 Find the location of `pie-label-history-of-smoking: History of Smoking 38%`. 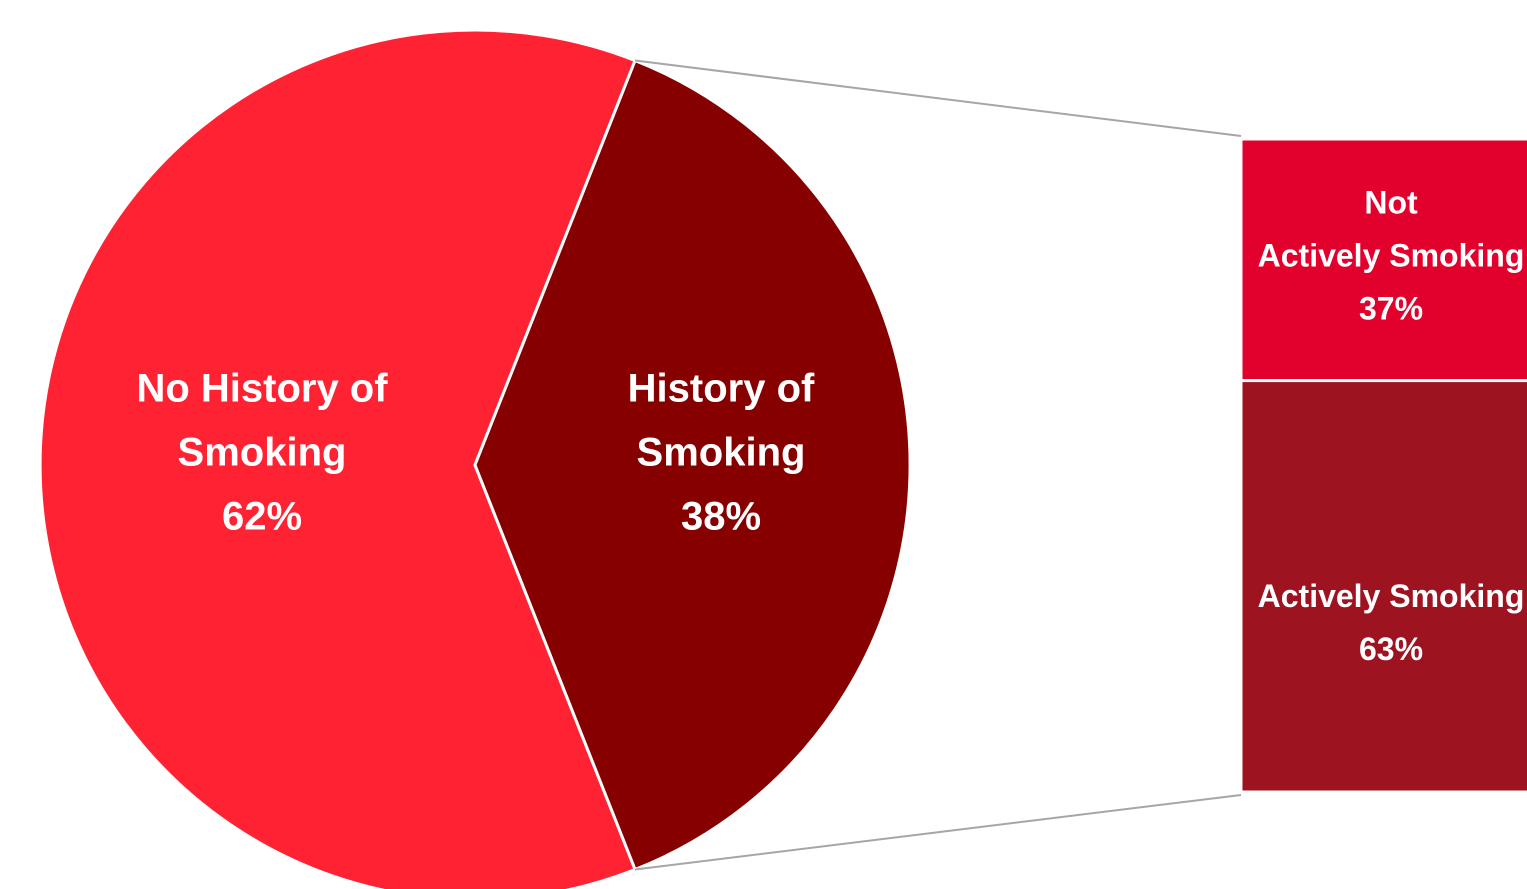

pie-label-history-of-smoking: History of Smoking 38% is located at coordinates (721, 453).